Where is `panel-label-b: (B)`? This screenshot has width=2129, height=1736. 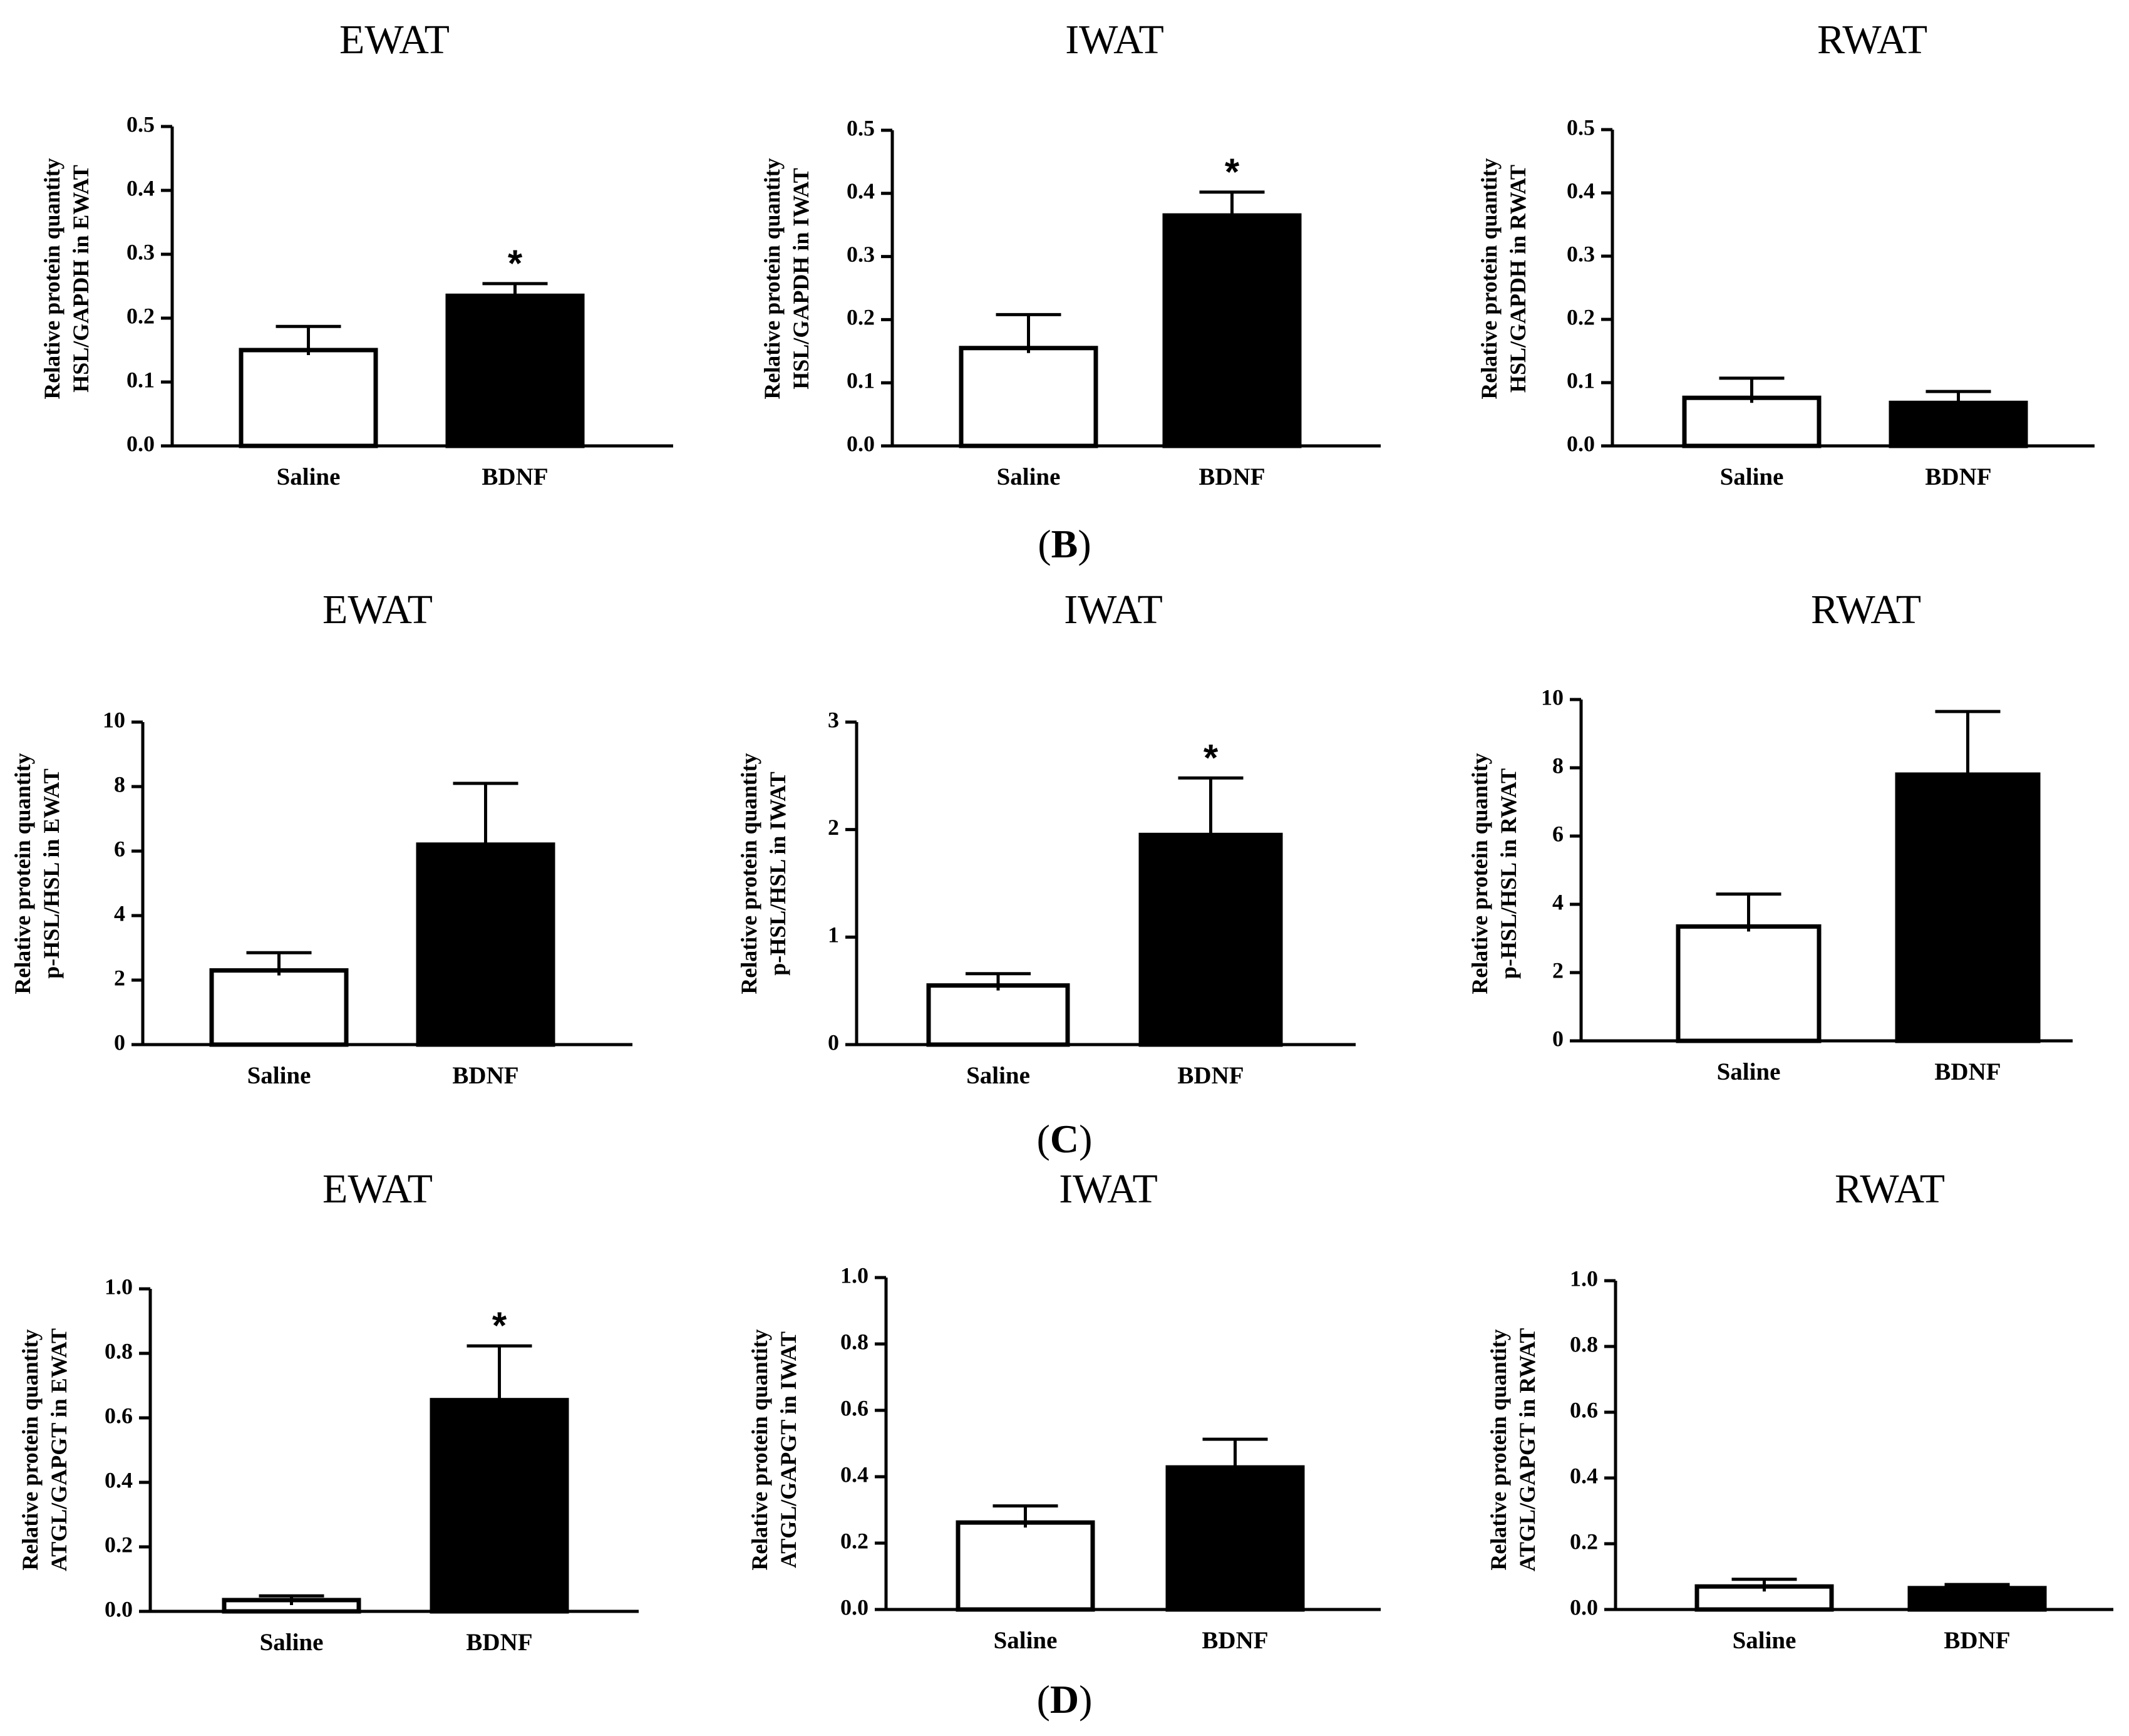 panel-label-b: (B) is located at coordinates (1064, 544).